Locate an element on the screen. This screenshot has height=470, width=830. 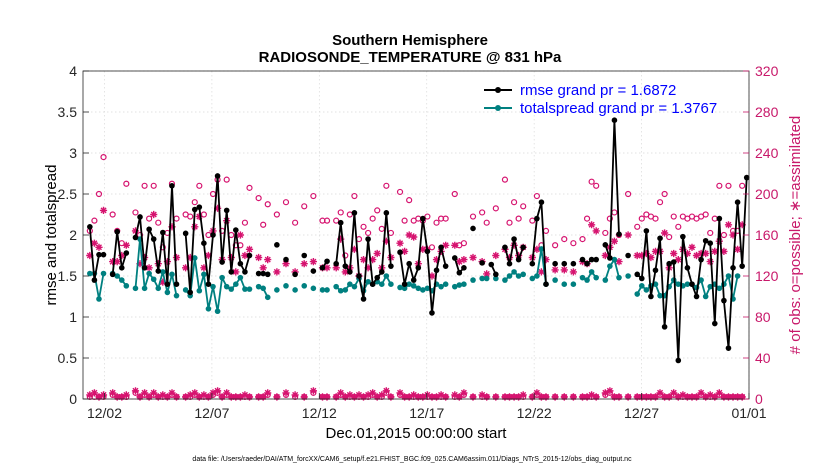
y2-axis-label: # of obs: o=possible; ∗=assimilated is located at coordinates (795, 235).